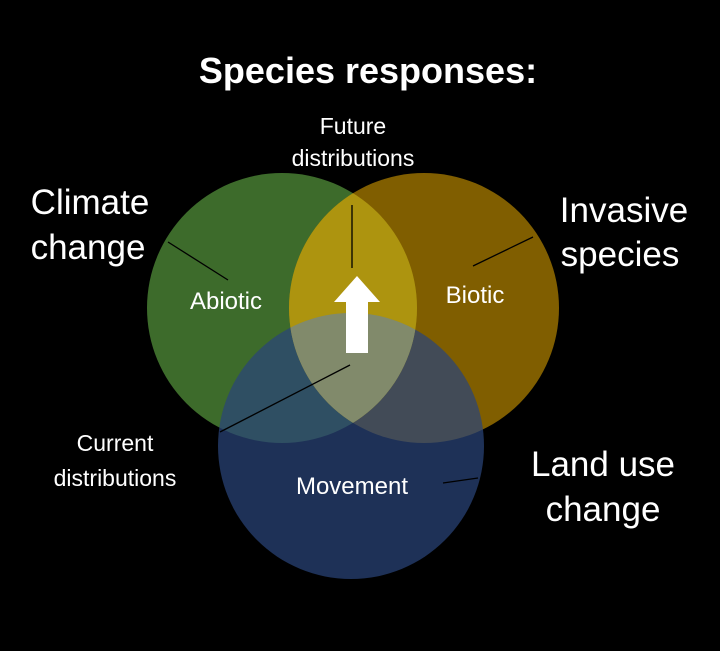  What do you see at coordinates (353, 158) in the screenshot?
I see `future-label-line2: distributions` at bounding box center [353, 158].